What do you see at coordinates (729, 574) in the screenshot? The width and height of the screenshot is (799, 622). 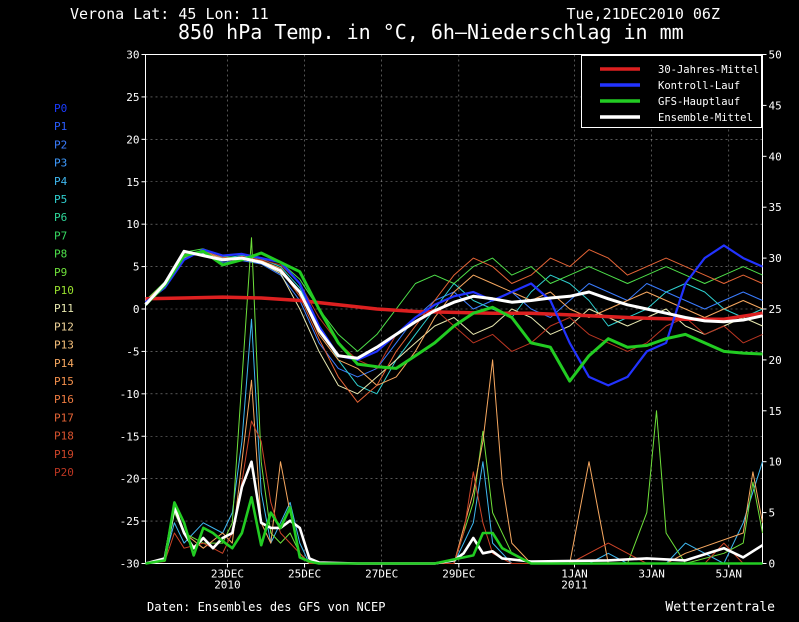 I see `x-tick-label: 5JAN` at bounding box center [729, 574].